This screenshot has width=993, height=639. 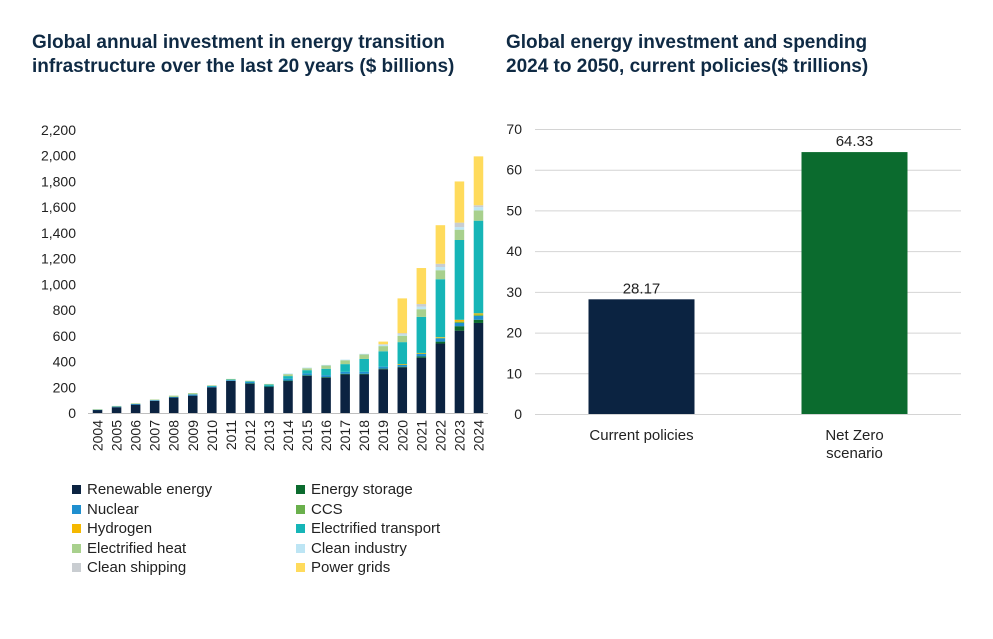 I want to click on legend-label: Nuclear, so click(x=113, y=509).